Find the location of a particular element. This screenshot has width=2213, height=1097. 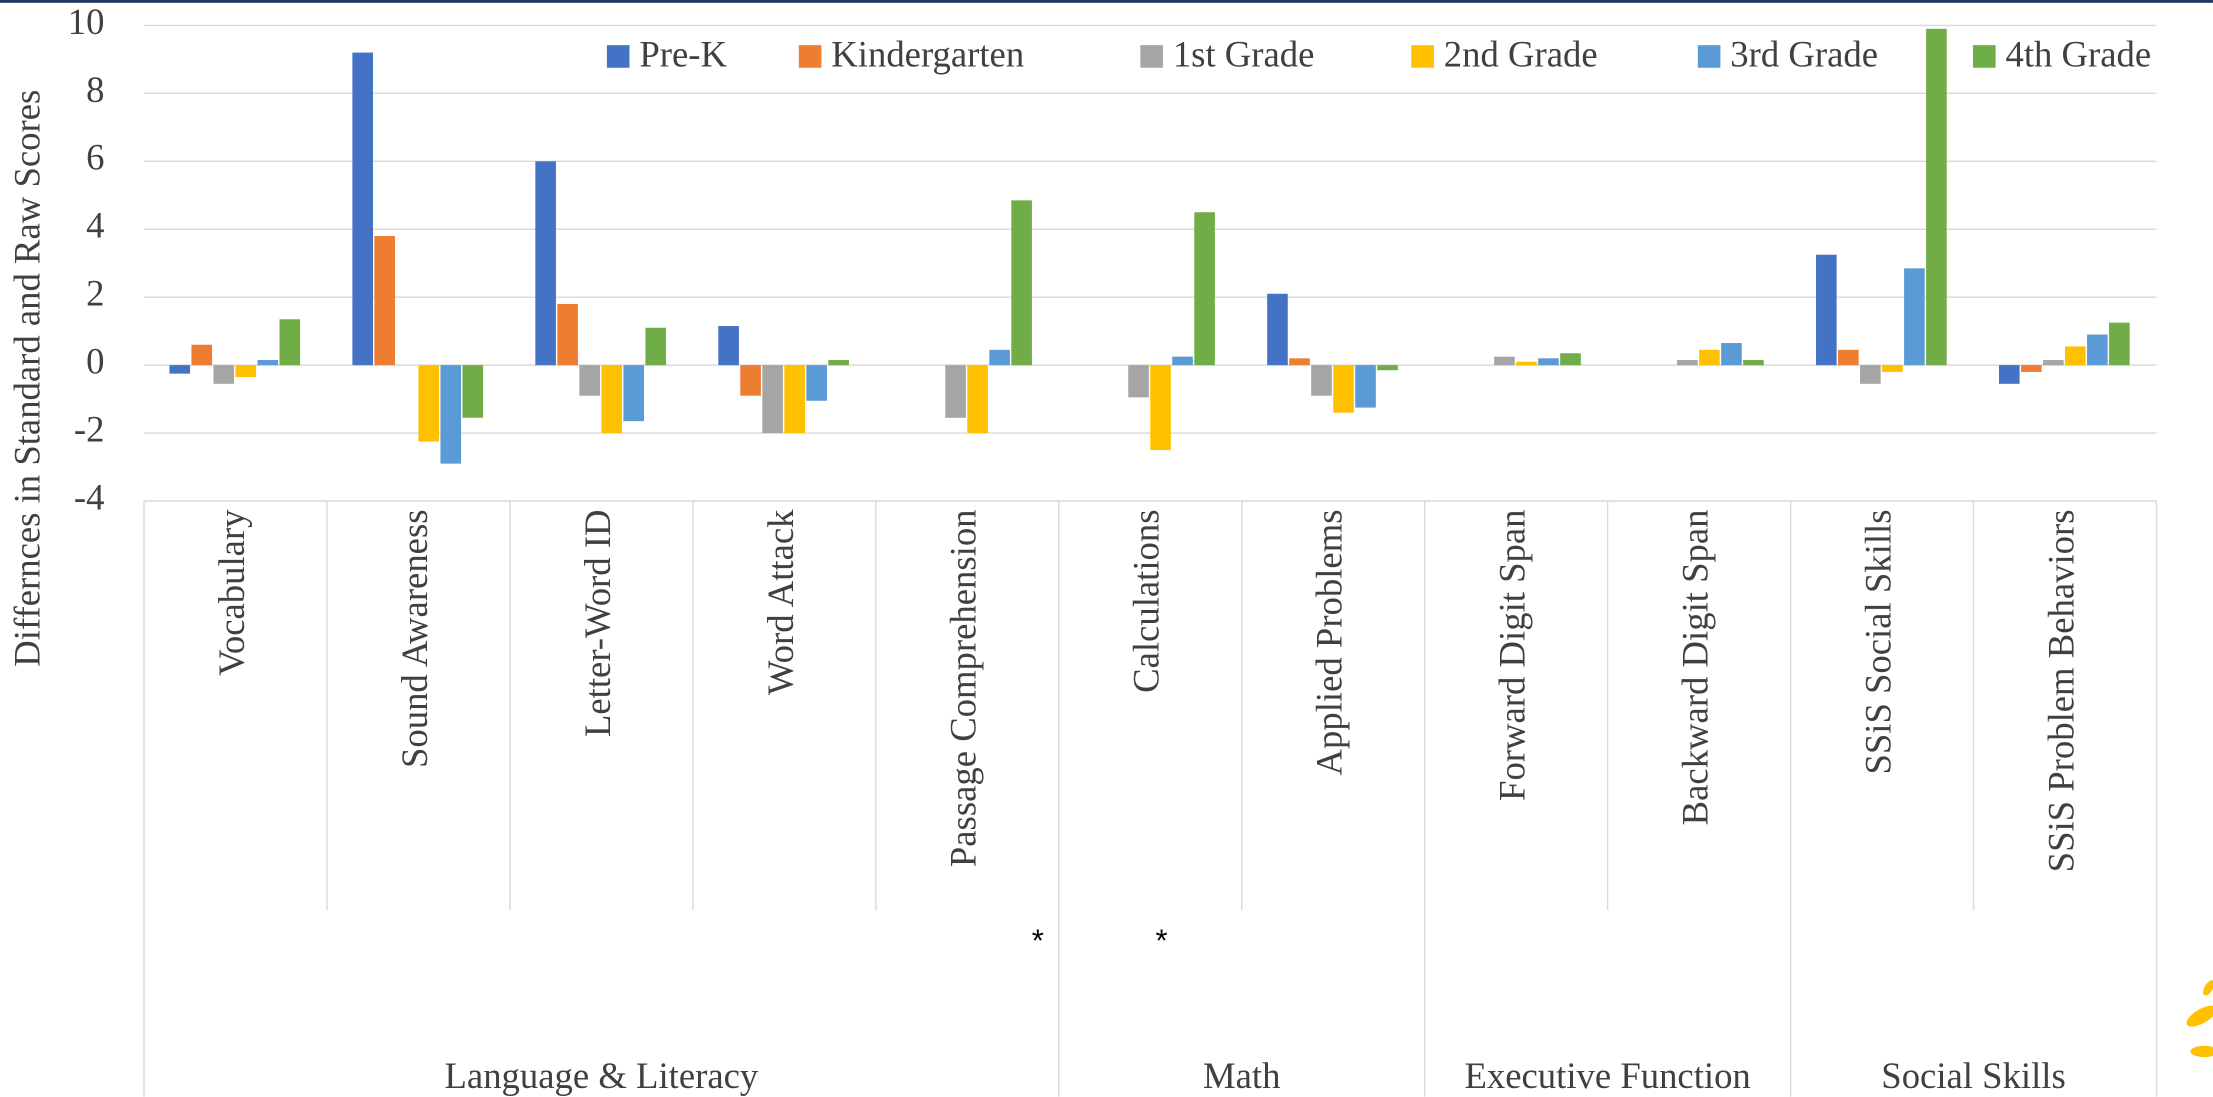

y-tick-label: 8 is located at coordinates (95, 89).